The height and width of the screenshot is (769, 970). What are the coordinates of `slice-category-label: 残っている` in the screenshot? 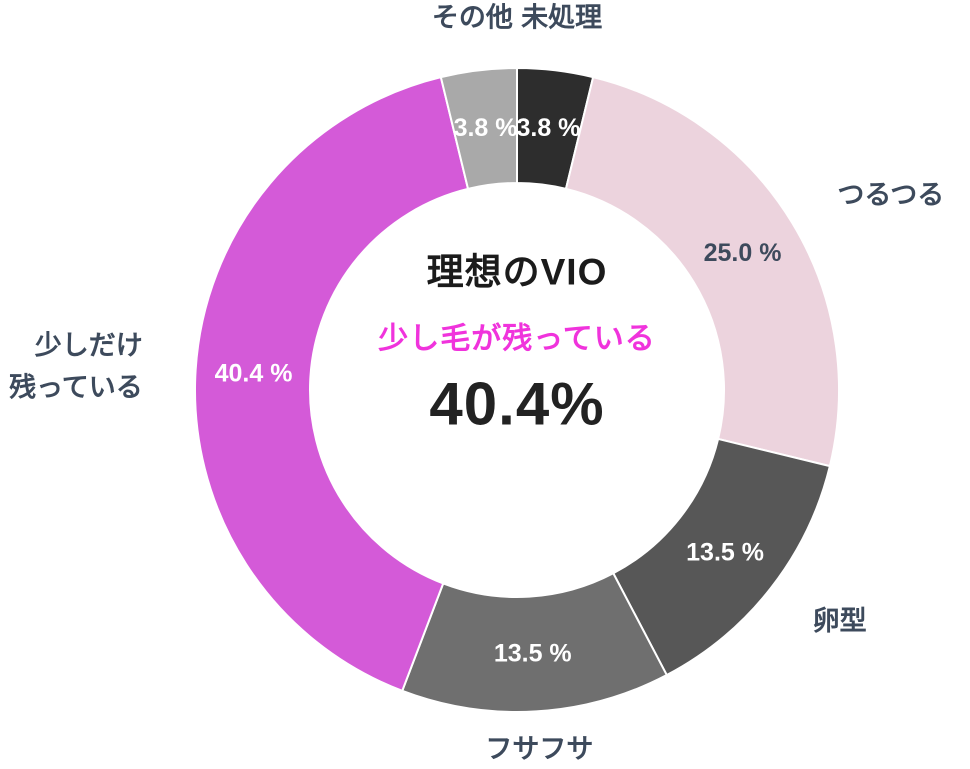 It's located at (76, 387).